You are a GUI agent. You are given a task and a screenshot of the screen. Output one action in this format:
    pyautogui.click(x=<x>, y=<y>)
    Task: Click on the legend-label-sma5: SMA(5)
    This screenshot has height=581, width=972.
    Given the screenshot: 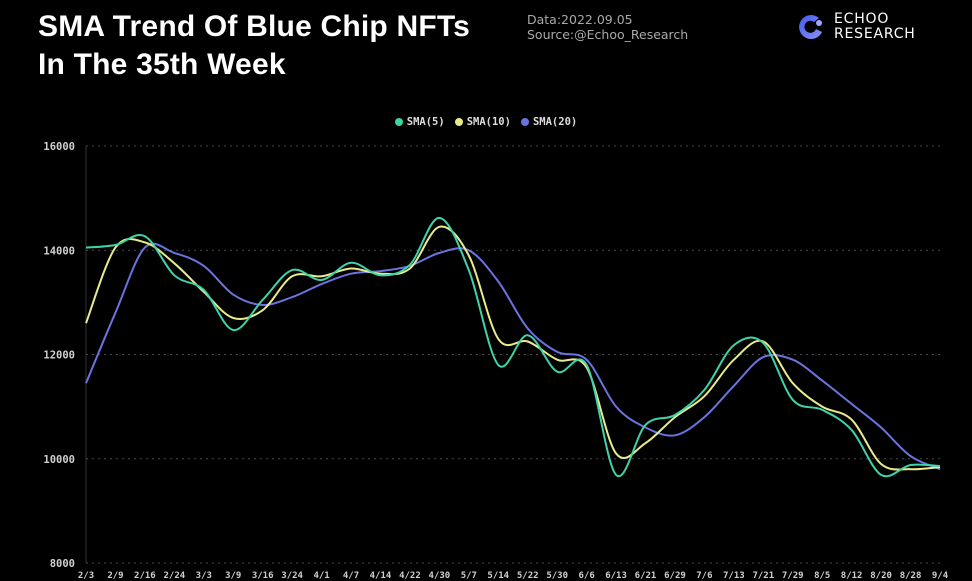 What is the action you would take?
    pyautogui.click(x=425, y=122)
    